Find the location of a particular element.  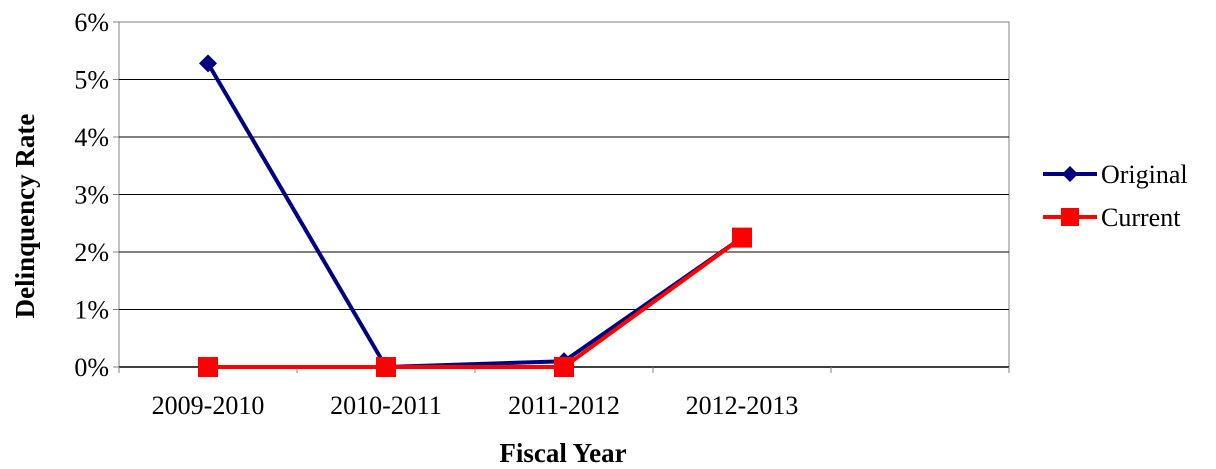

x-axis-ticks: 2009-2010 2010-2011 2011-2012 2012-2013 is located at coordinates (564, 393).